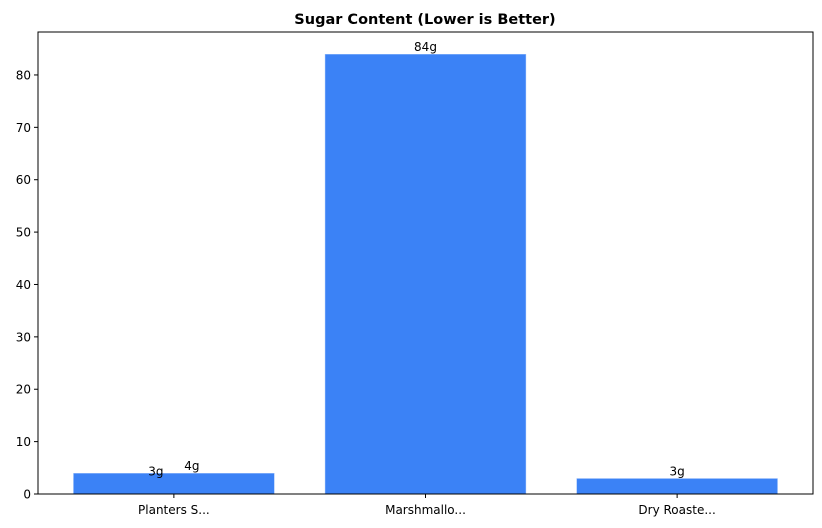 The height and width of the screenshot is (528, 822). I want to click on y-tick-label: 80, so click(23, 75).